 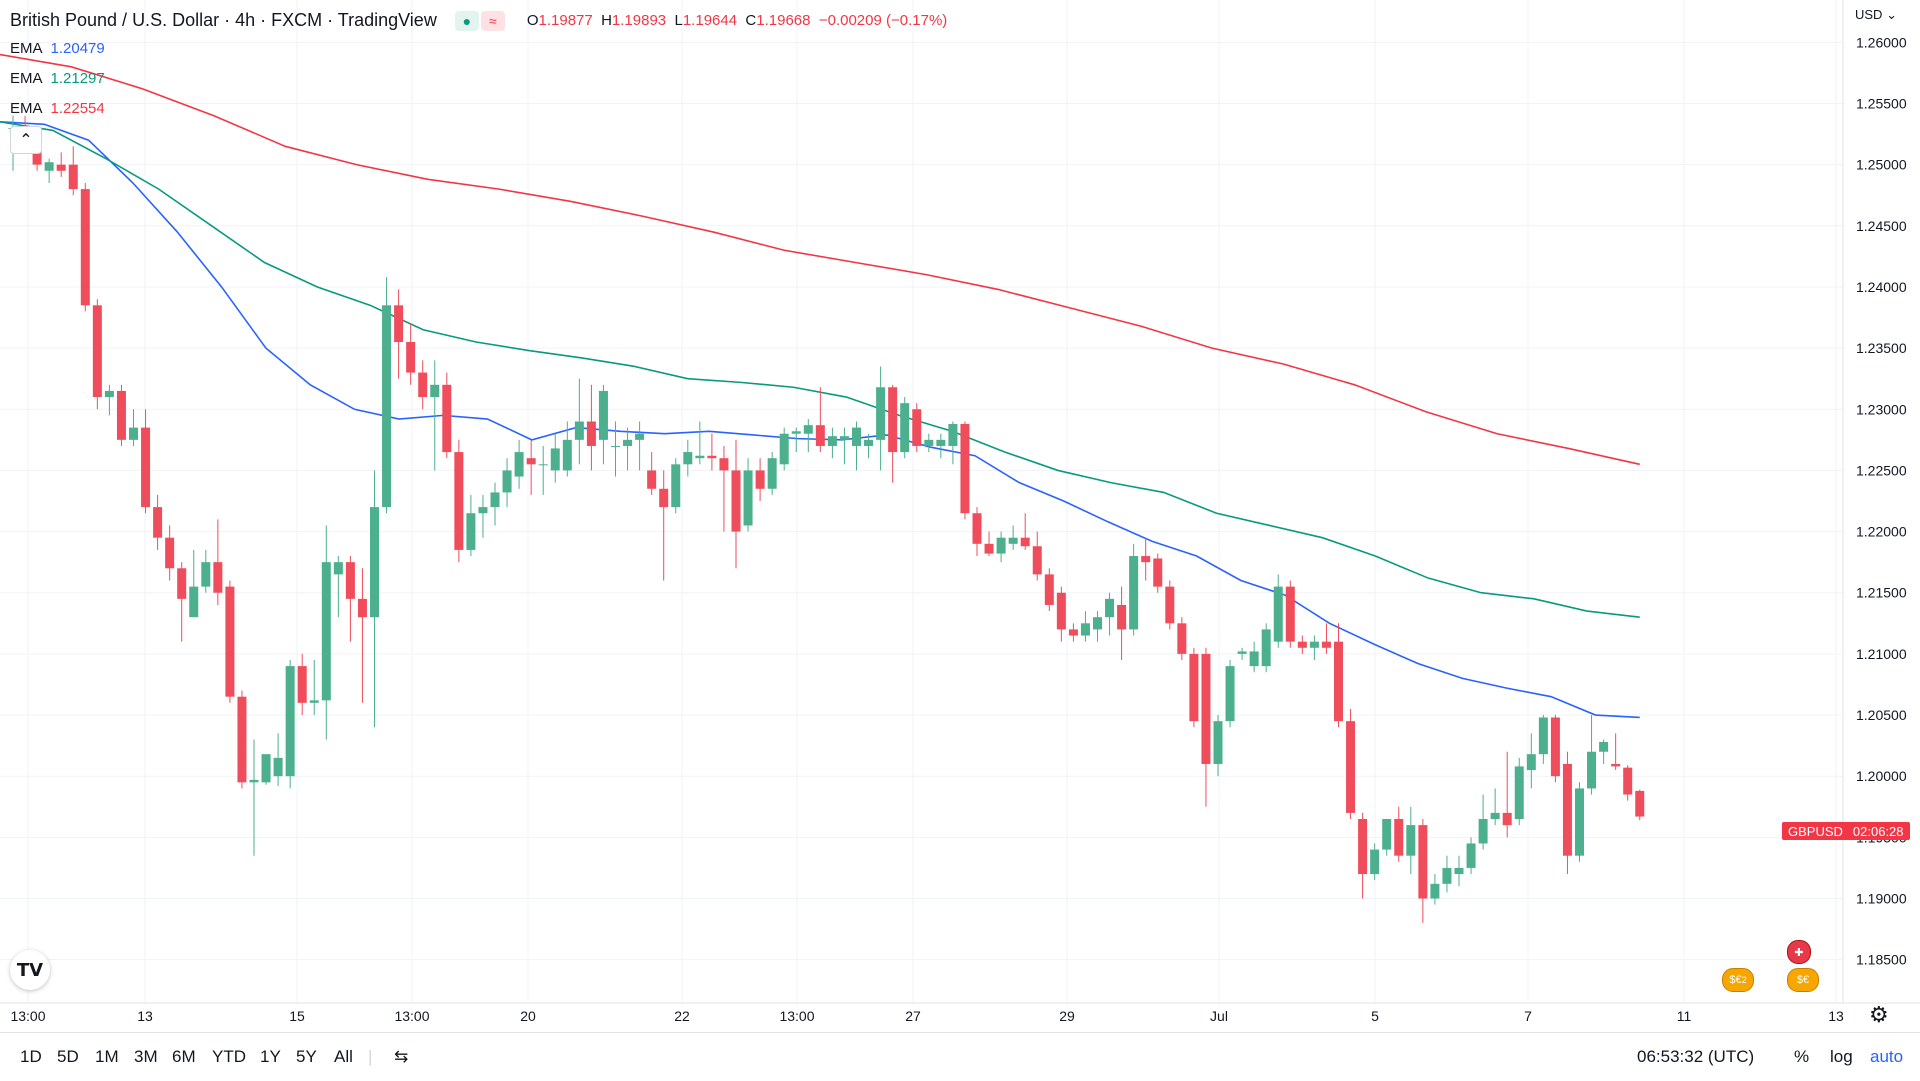 I want to click on range-1y: 1Y, so click(x=270, y=1056).